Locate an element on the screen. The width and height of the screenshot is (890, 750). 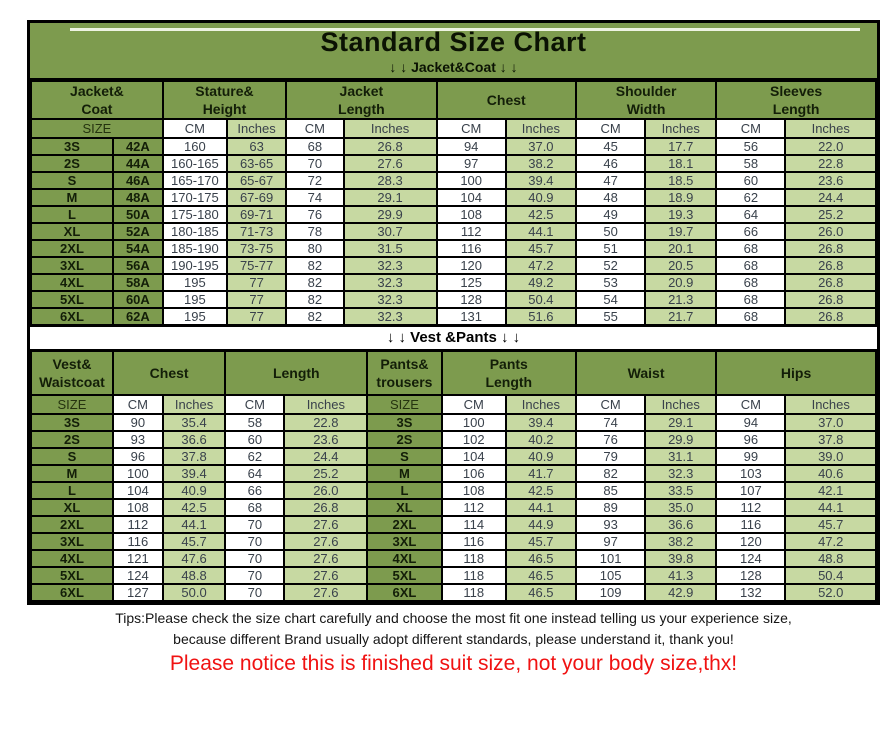
value-cell: 51.6 is located at coordinates (540, 317).